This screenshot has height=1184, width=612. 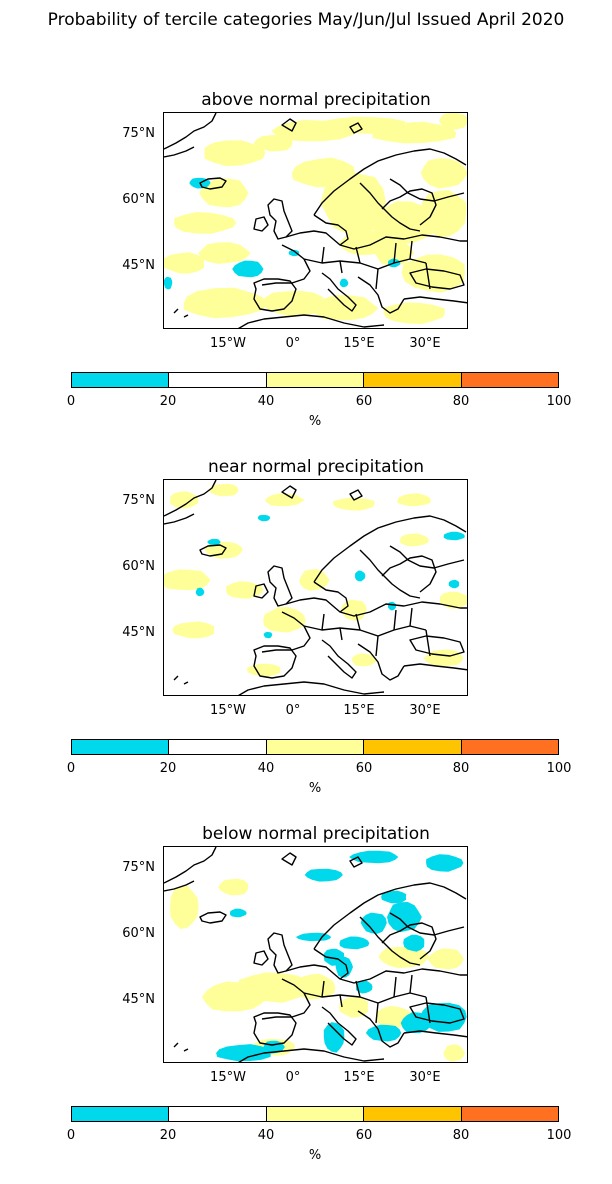 I want to click on colorbar-tick-40: 40, so click(x=266, y=1135).